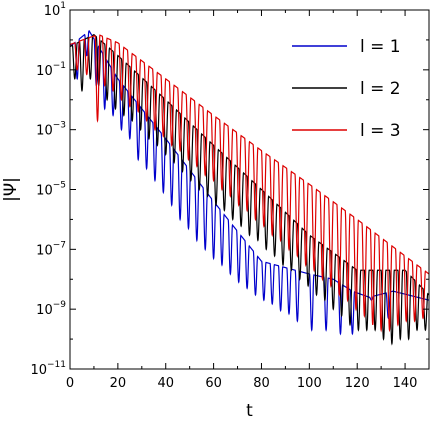 This screenshot has width=434, height=427. I want to click on legend-label: l = 2, so click(380, 89).